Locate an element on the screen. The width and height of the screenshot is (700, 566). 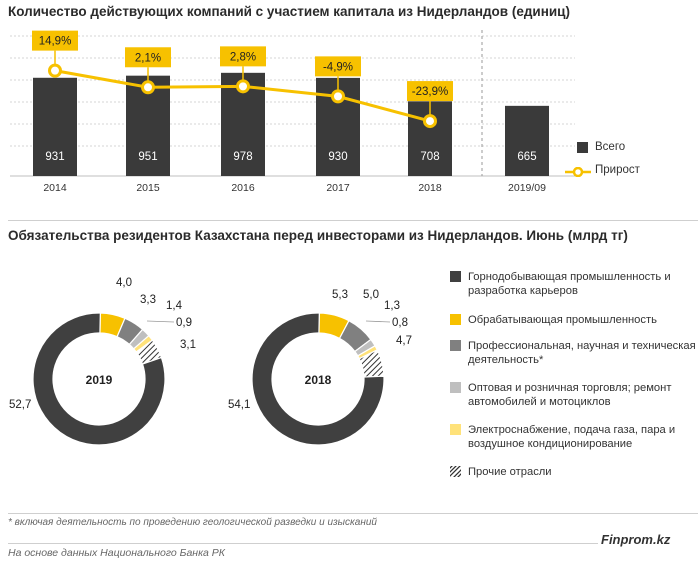
donut-value-label: 3,3 is located at coordinates (148, 300).